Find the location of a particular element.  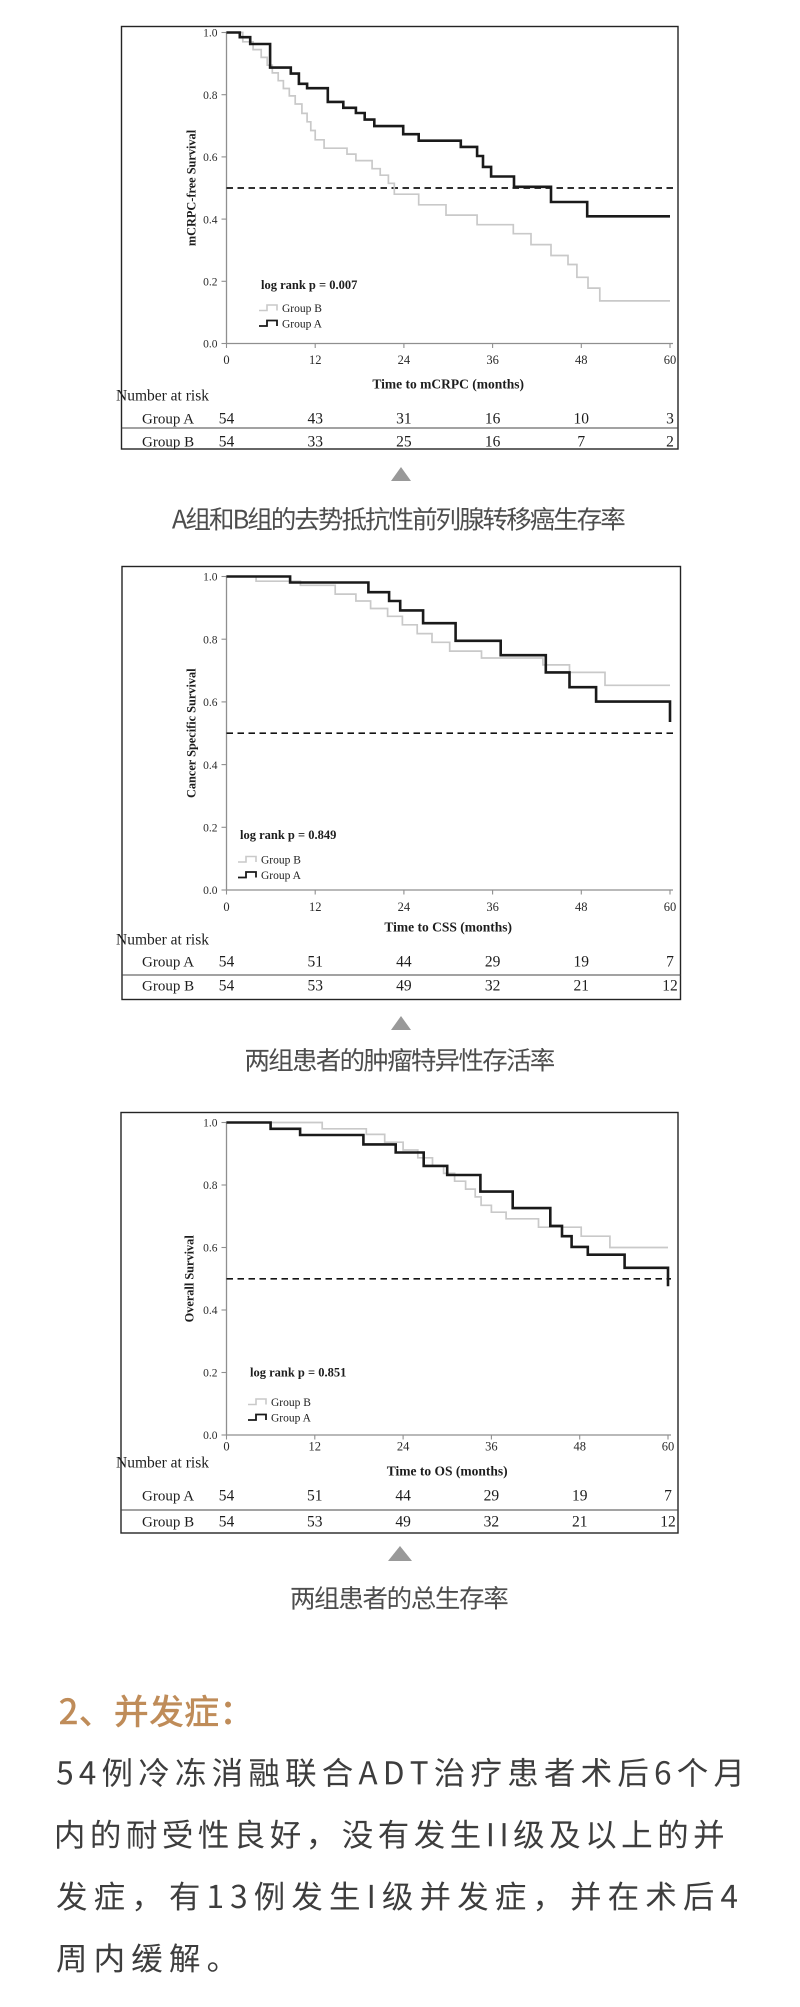

svg-text: log rank p = 0.007 is located at coordinates (309, 285).